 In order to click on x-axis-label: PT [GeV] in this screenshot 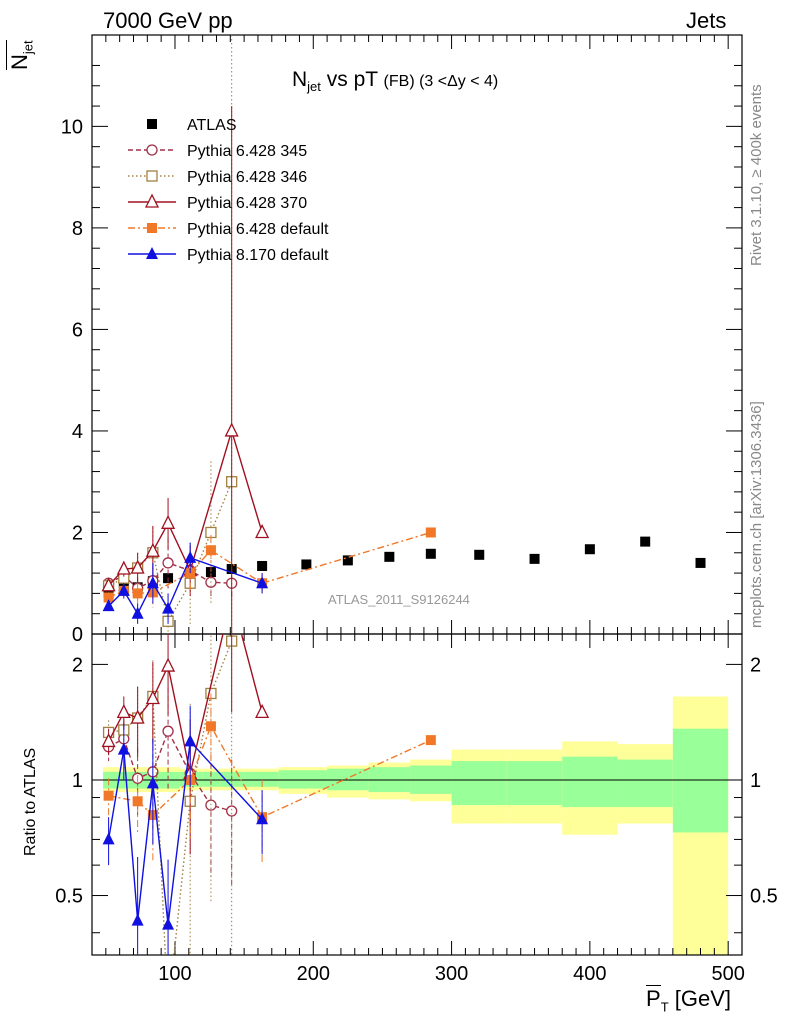, I will do `click(688, 1000)`.